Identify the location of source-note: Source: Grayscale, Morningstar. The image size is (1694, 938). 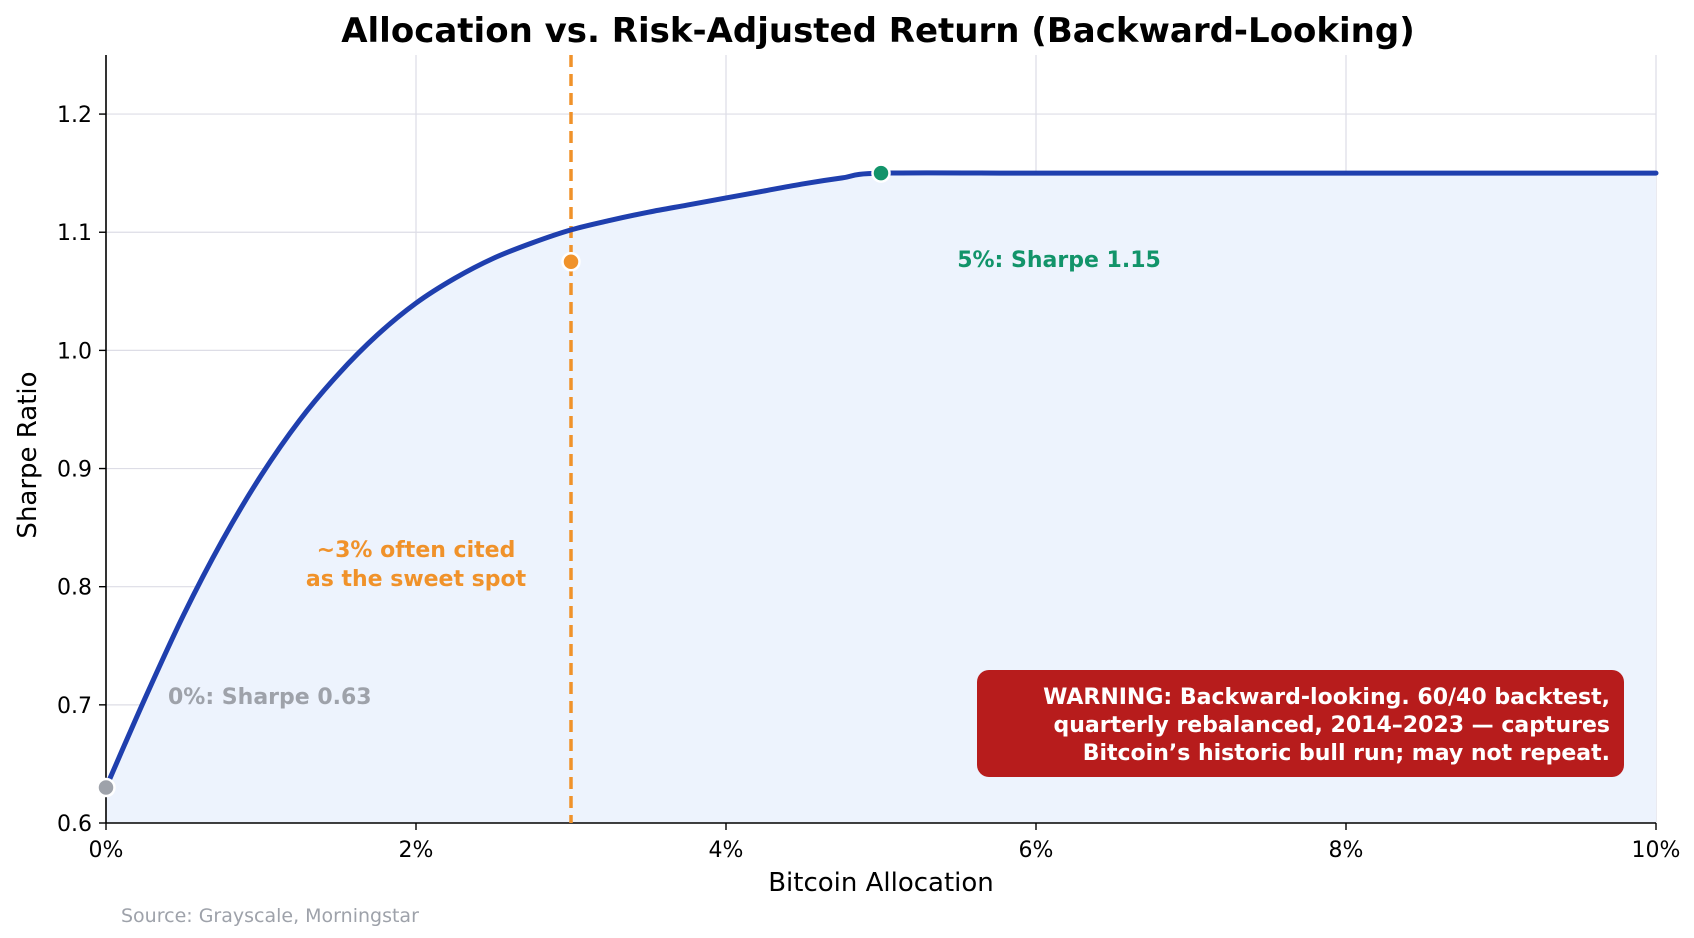
(270, 916).